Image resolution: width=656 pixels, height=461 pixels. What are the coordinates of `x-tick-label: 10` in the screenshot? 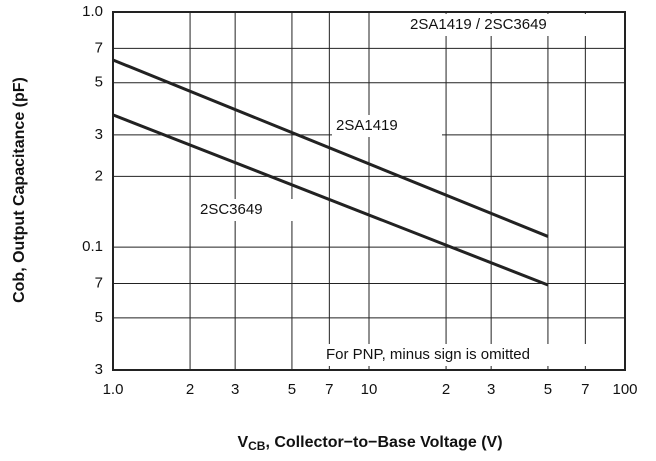 It's located at (369, 389).